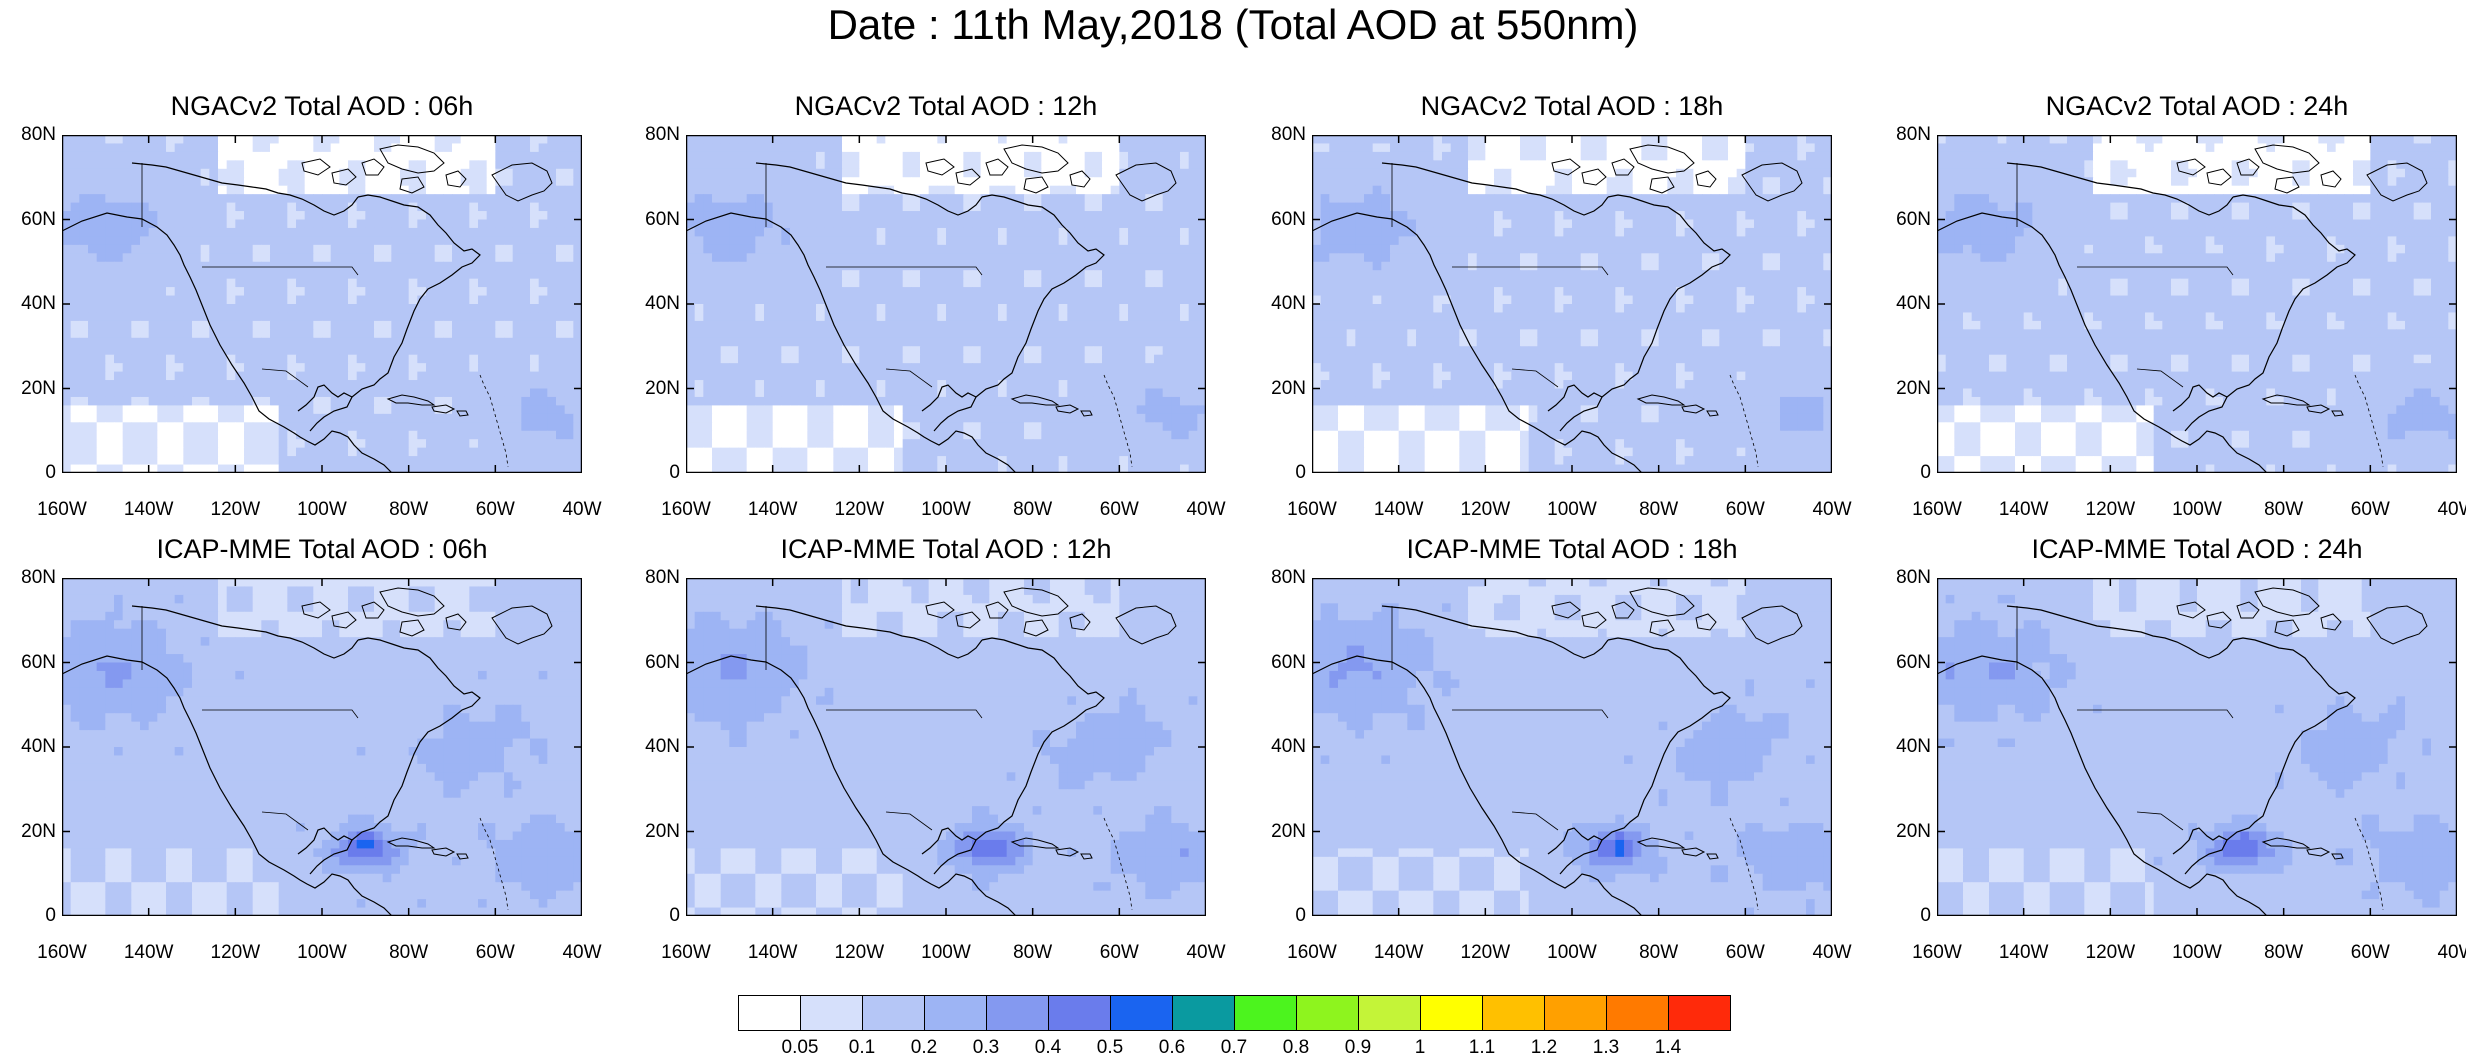  What do you see at coordinates (1668, 1048) in the screenshot?
I see `colorbar-label: 1.4` at bounding box center [1668, 1048].